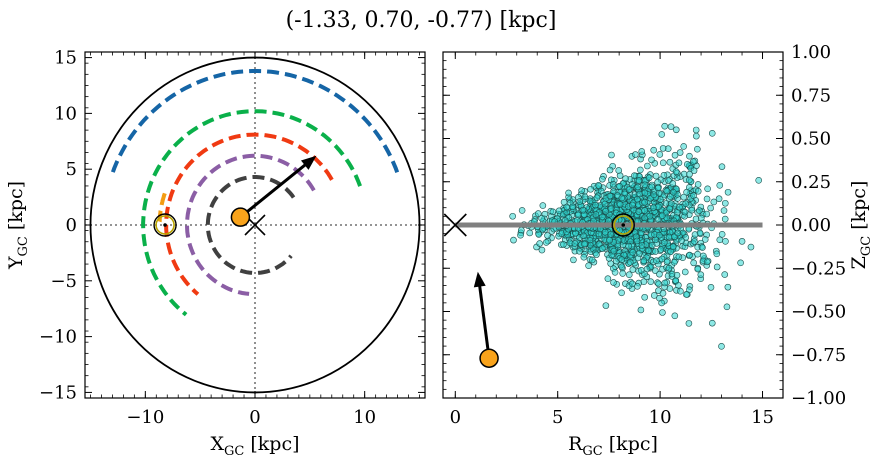 The width and height of the screenshot is (887, 464). I want to click on y-tick-label: −0.25, so click(818, 268).